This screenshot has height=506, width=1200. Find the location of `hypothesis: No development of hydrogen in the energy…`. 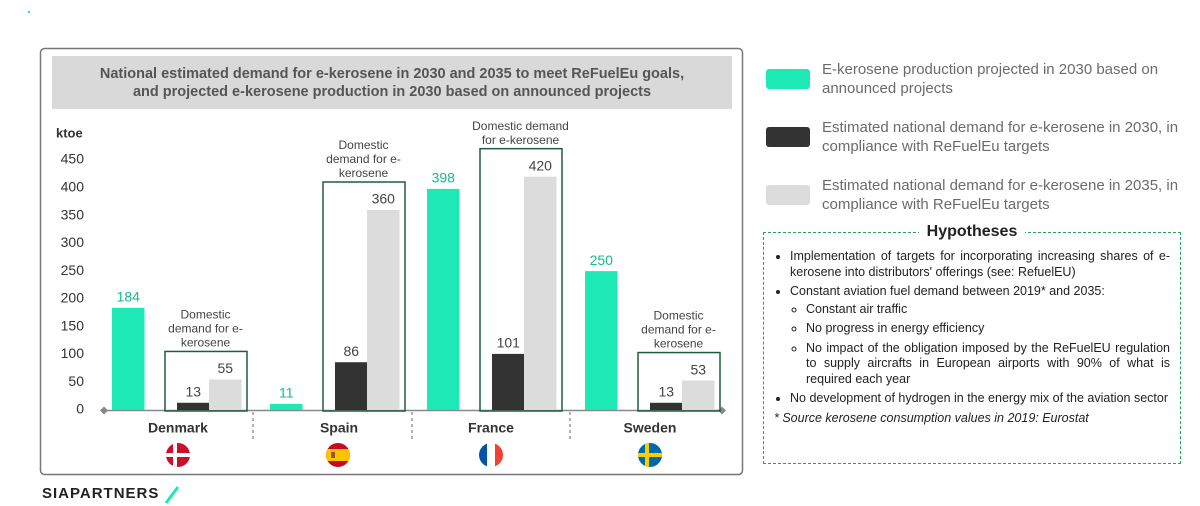

hypothesis: No development of hydrogen in the energy… is located at coordinates (980, 399).